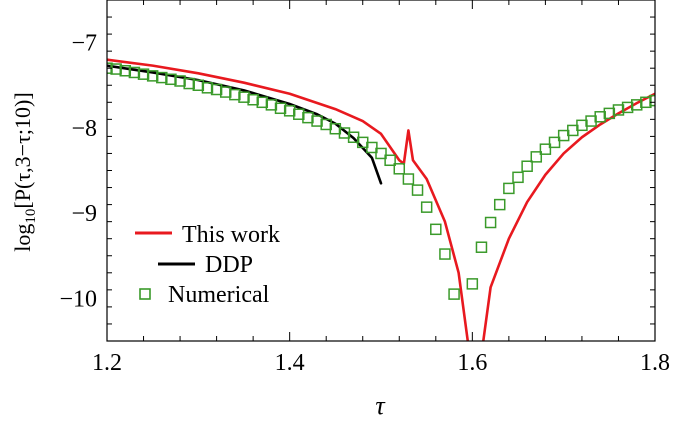 The image size is (674, 426). What do you see at coordinates (31, 216) in the screenshot?
I see `y-axis-label-subscript: 10` at bounding box center [31, 216].